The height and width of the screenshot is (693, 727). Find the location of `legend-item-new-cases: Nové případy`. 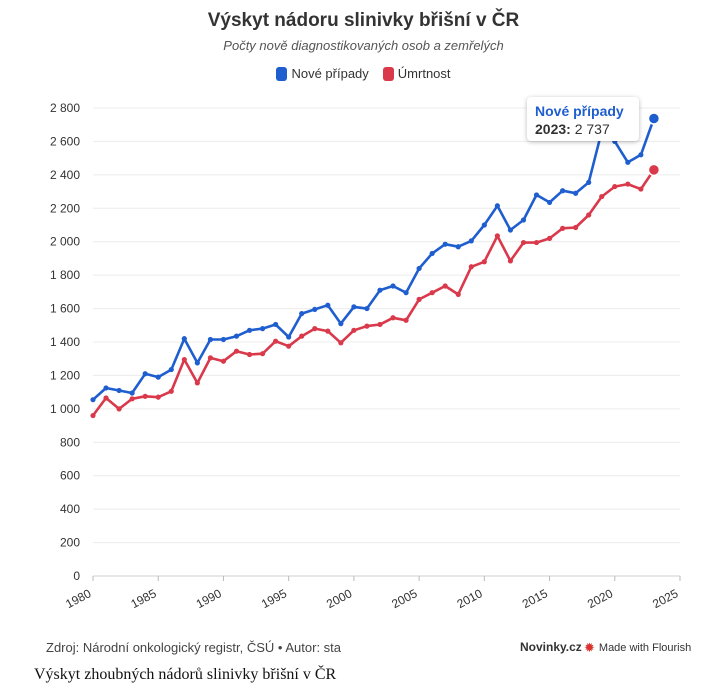

legend-item-new-cases: Nové případy is located at coordinates (322, 73).